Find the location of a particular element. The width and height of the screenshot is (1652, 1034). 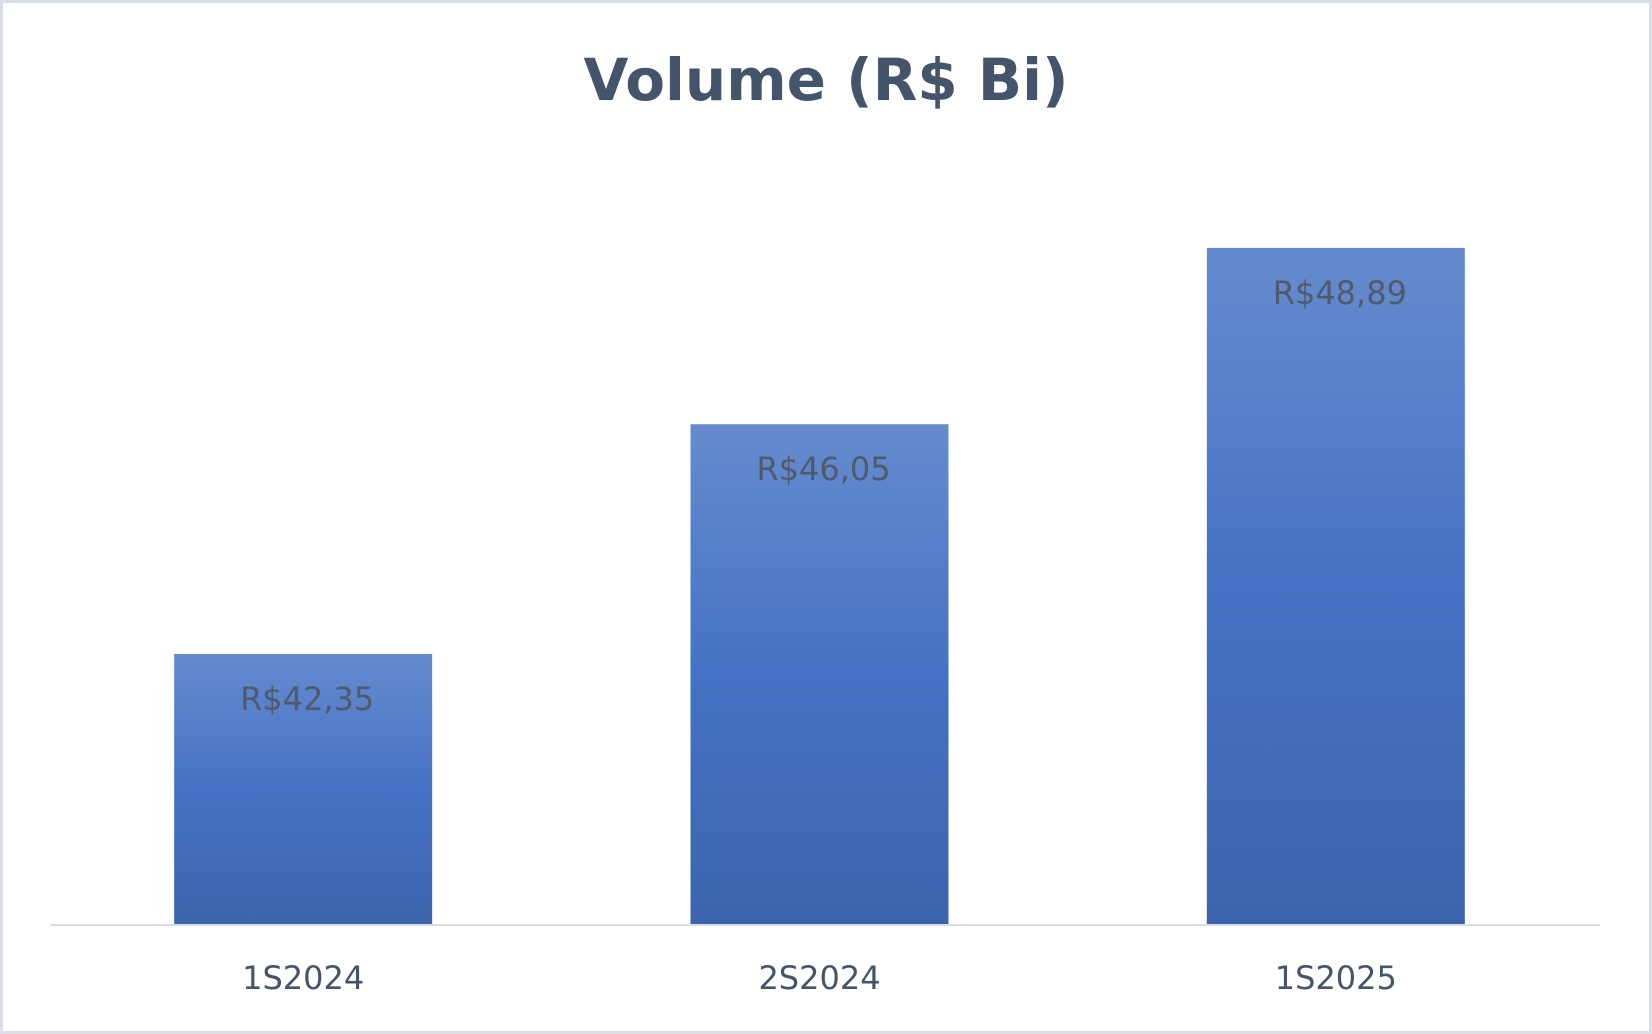

data-label: R$42,35 is located at coordinates (307, 699).